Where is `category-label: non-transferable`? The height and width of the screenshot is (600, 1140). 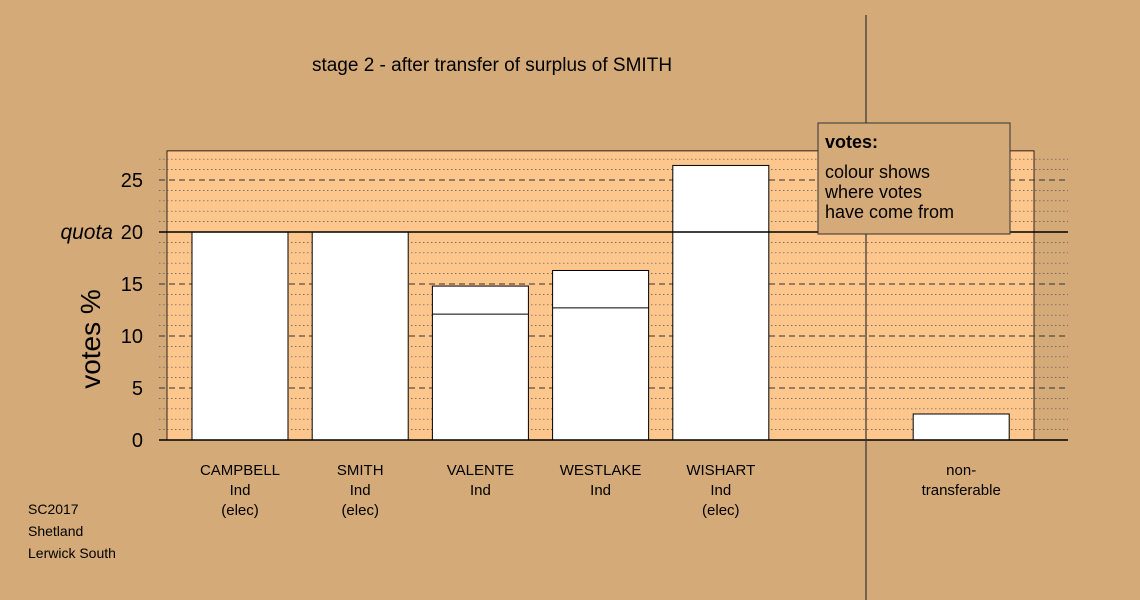 category-label: non-transferable is located at coordinates (961, 480).